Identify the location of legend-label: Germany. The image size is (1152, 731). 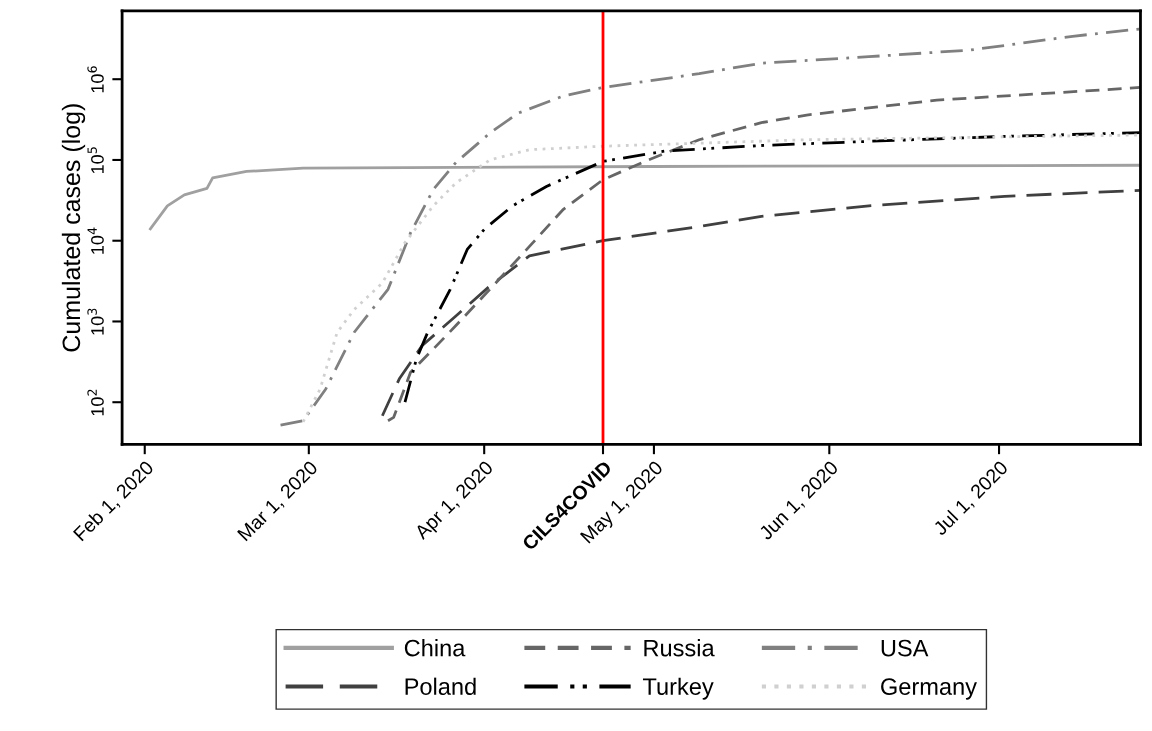
(929, 689).